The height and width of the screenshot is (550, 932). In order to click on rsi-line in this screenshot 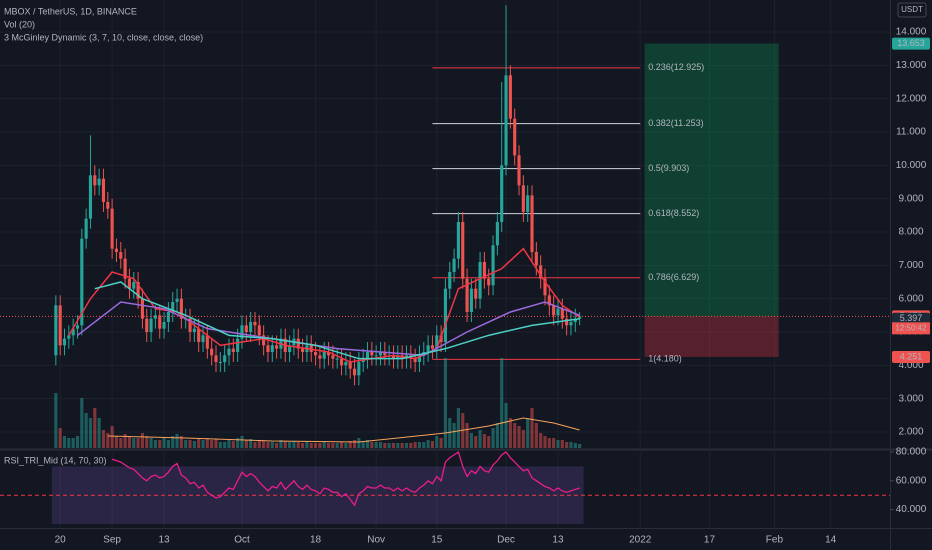, I will do `click(345, 478)`.